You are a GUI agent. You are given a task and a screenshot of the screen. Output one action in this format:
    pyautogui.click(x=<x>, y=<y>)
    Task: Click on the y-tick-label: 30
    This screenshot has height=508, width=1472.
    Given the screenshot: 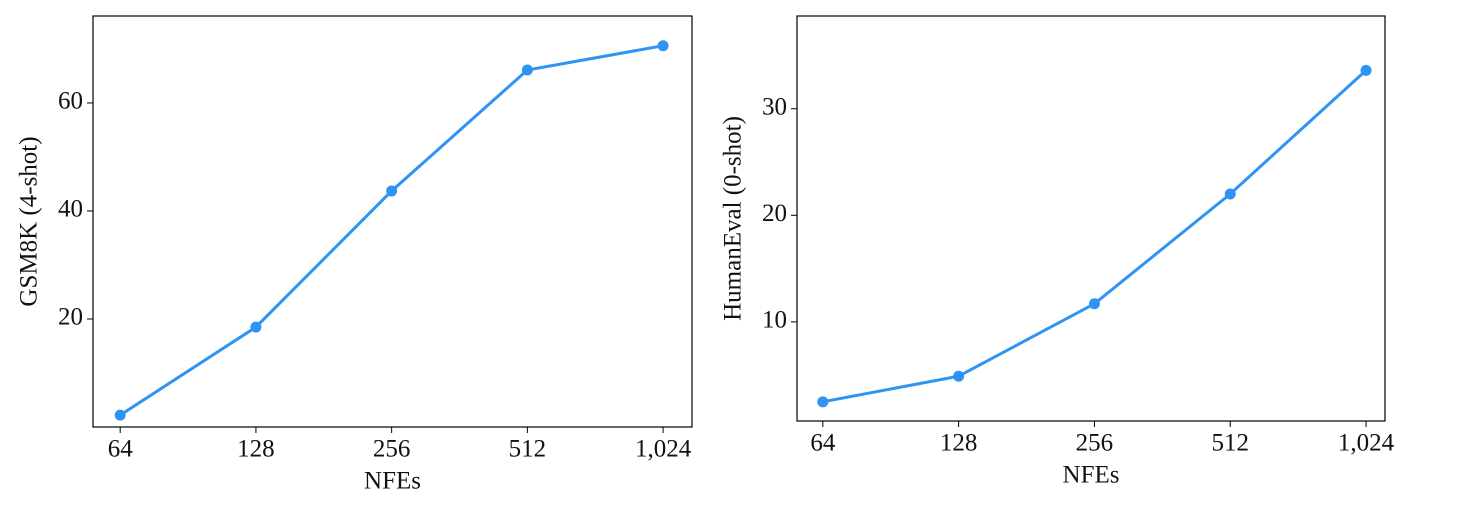 What is the action you would take?
    pyautogui.click(x=774, y=106)
    